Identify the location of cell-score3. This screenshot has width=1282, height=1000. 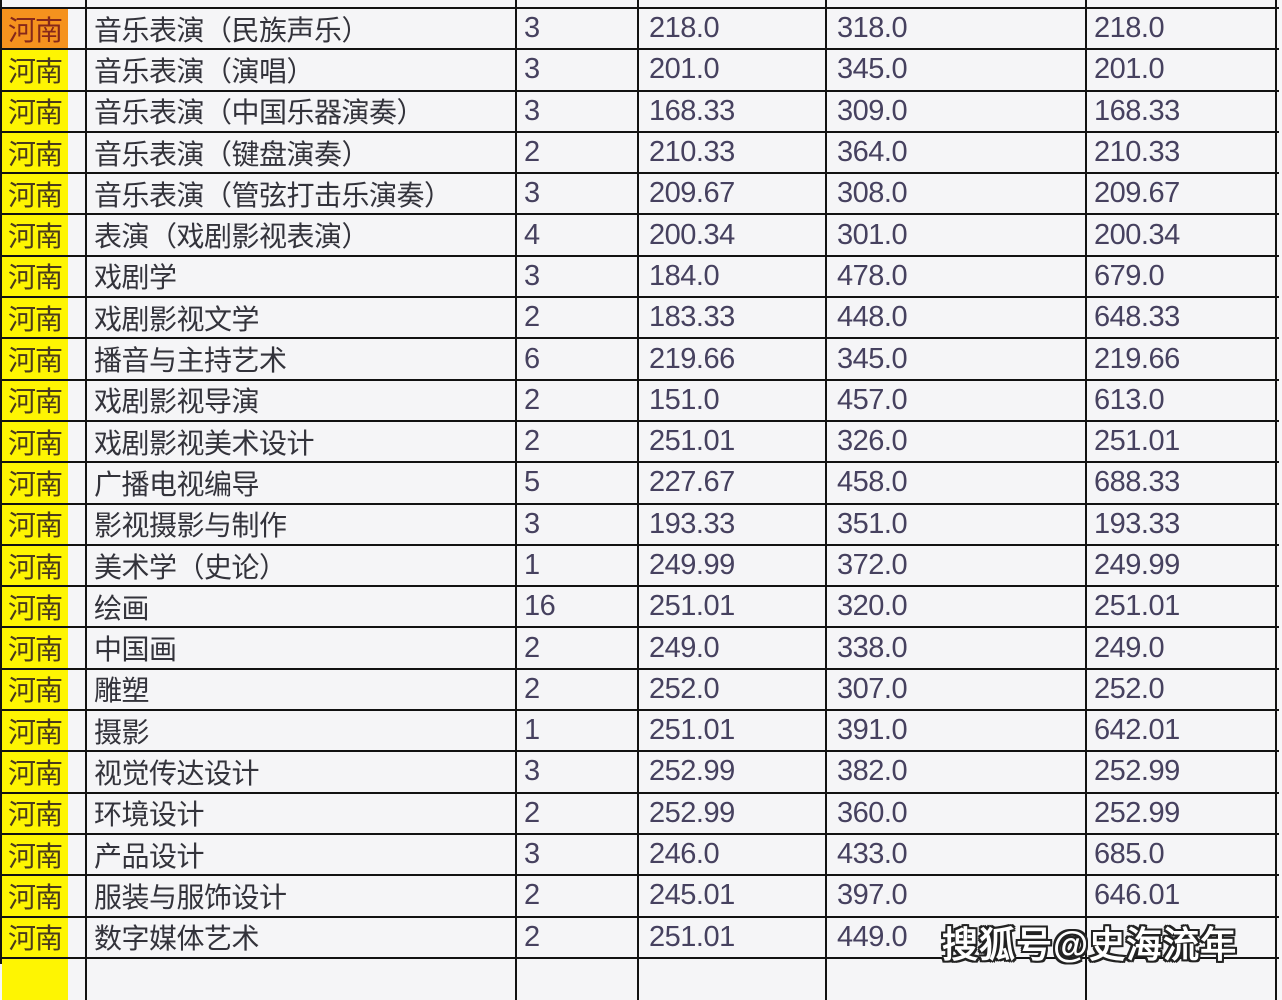
(1182, 3).